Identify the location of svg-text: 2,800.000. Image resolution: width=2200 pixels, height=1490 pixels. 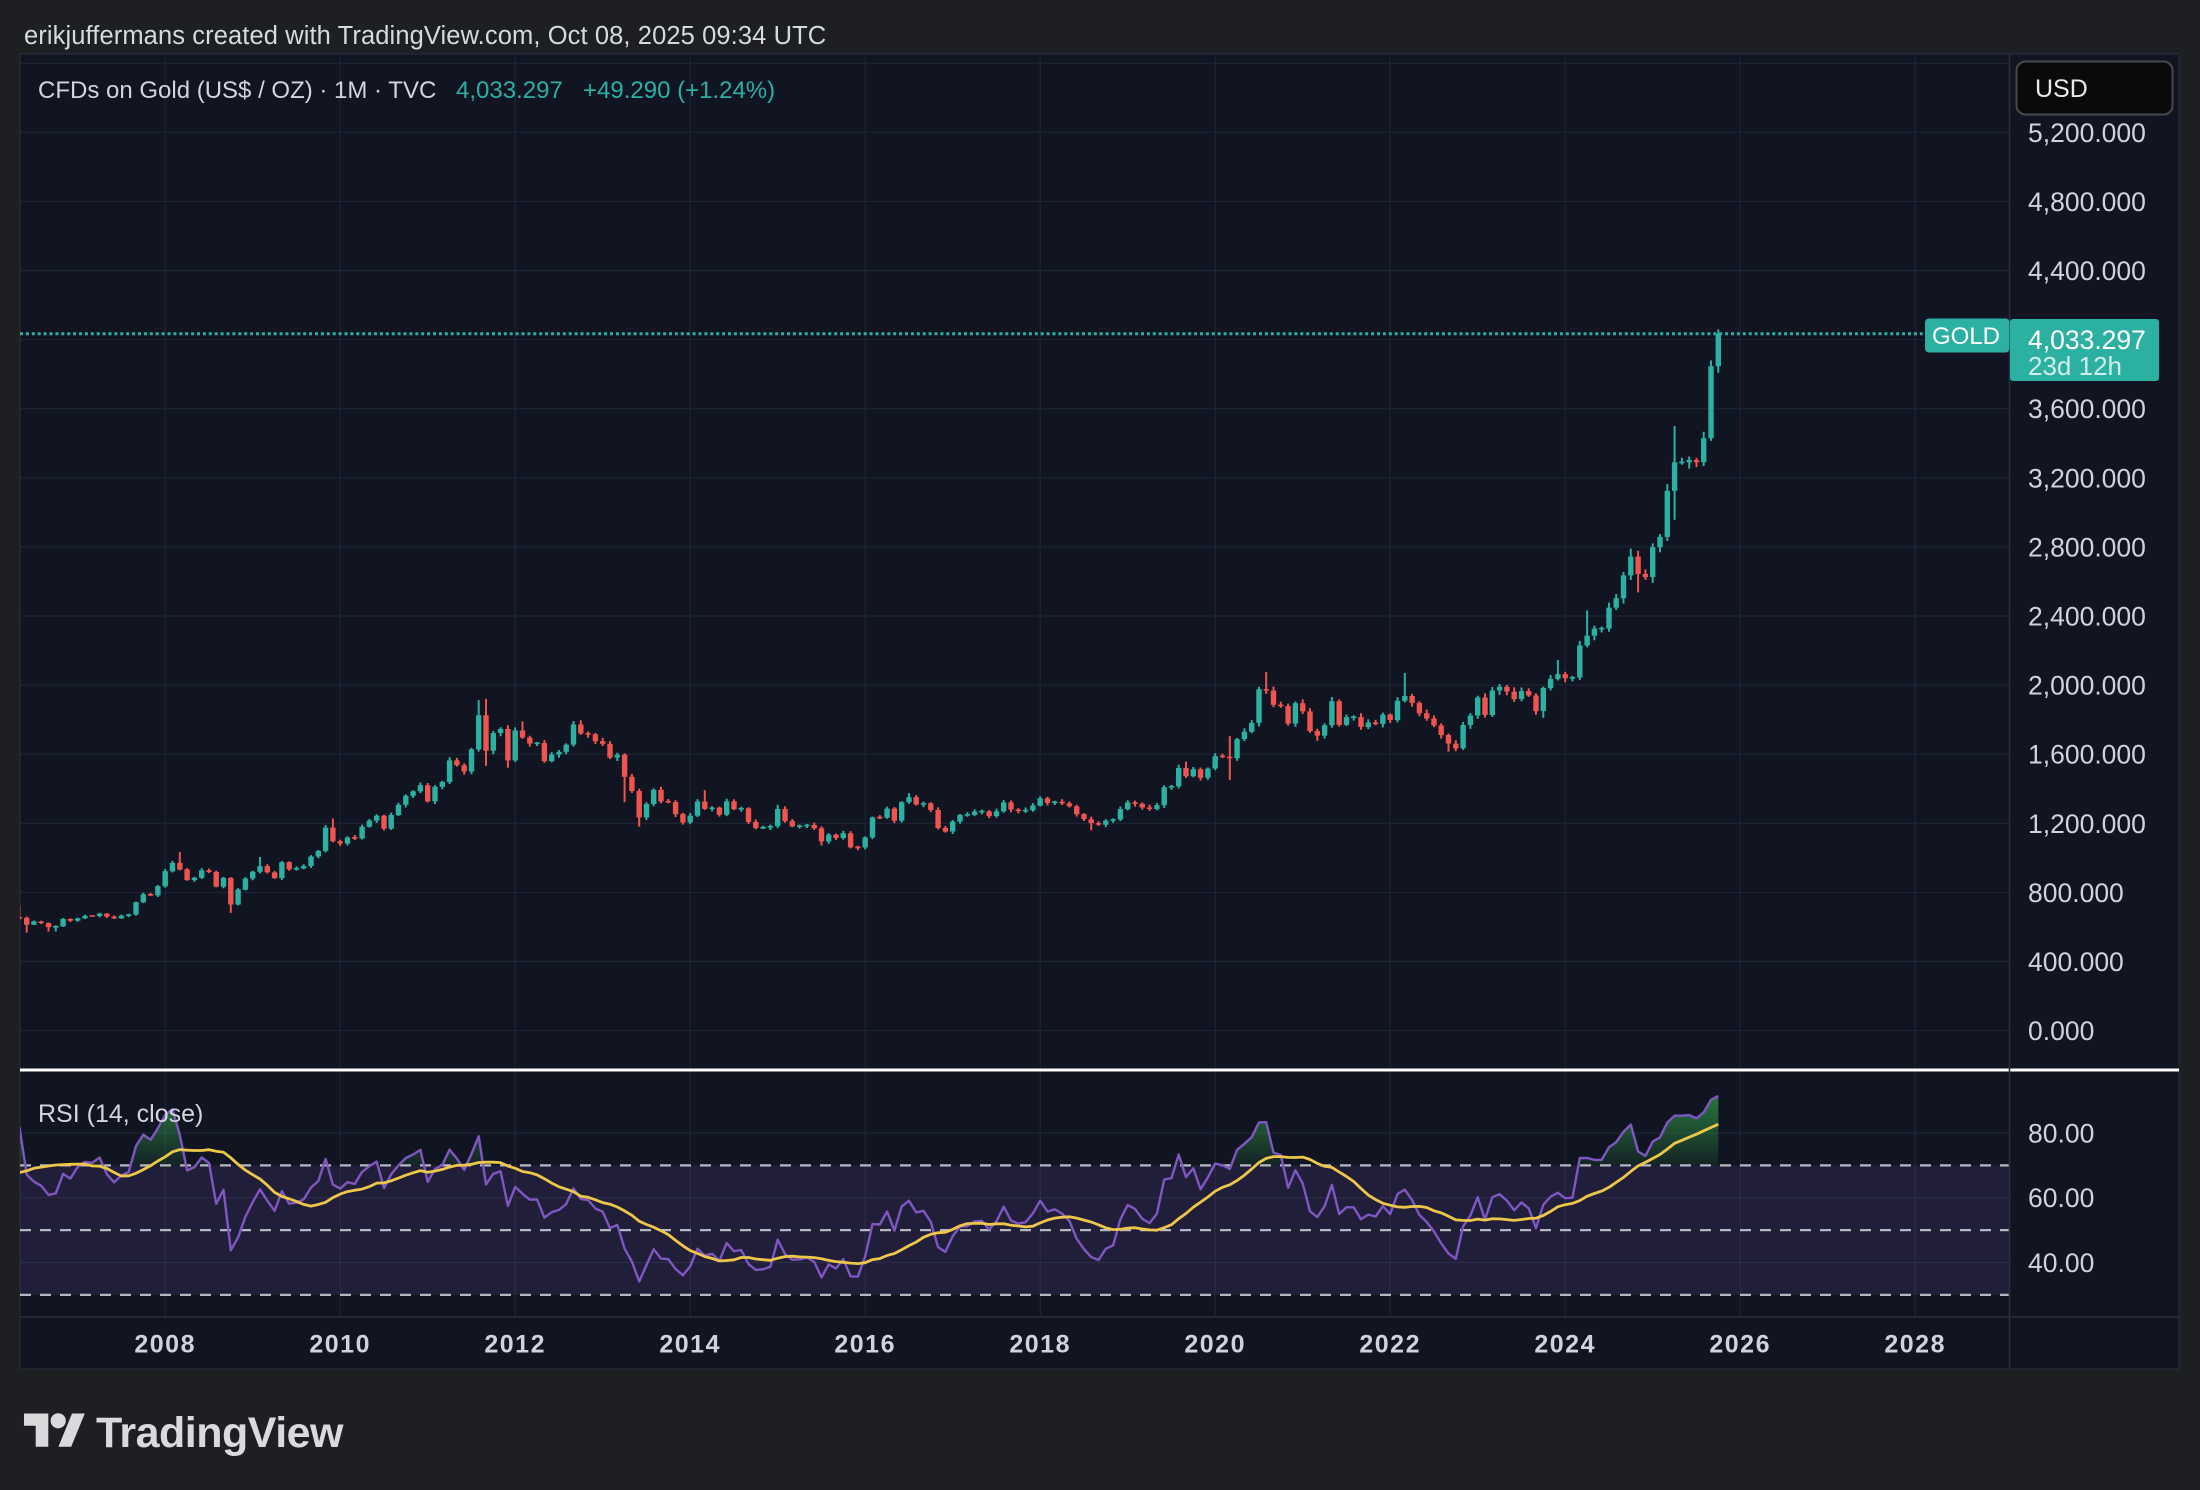
(2087, 547).